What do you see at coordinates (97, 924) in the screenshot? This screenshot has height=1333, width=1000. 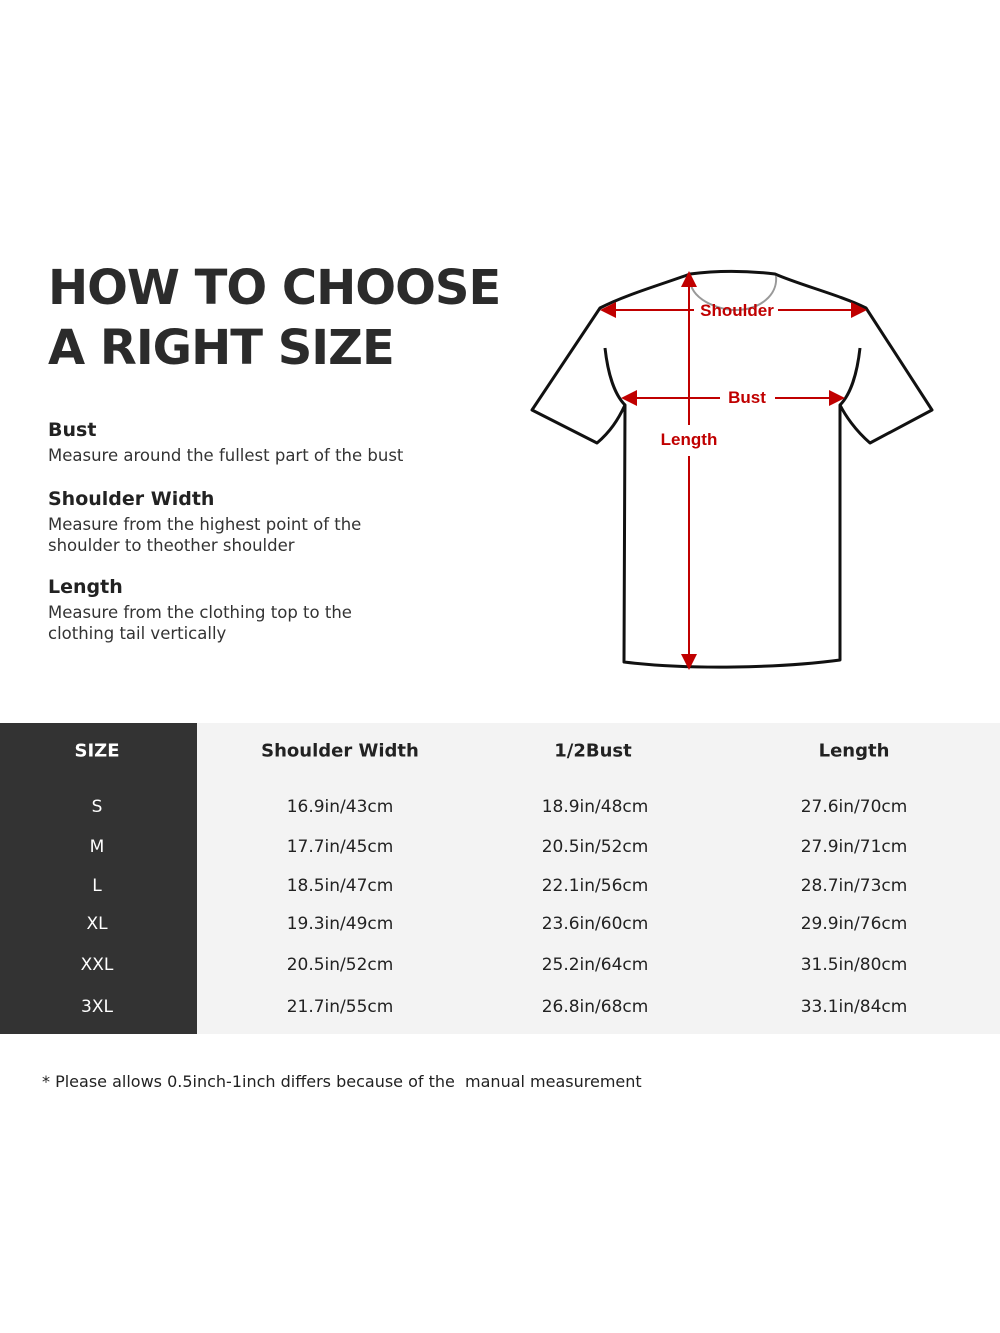 I see `size-cell: XL` at bounding box center [97, 924].